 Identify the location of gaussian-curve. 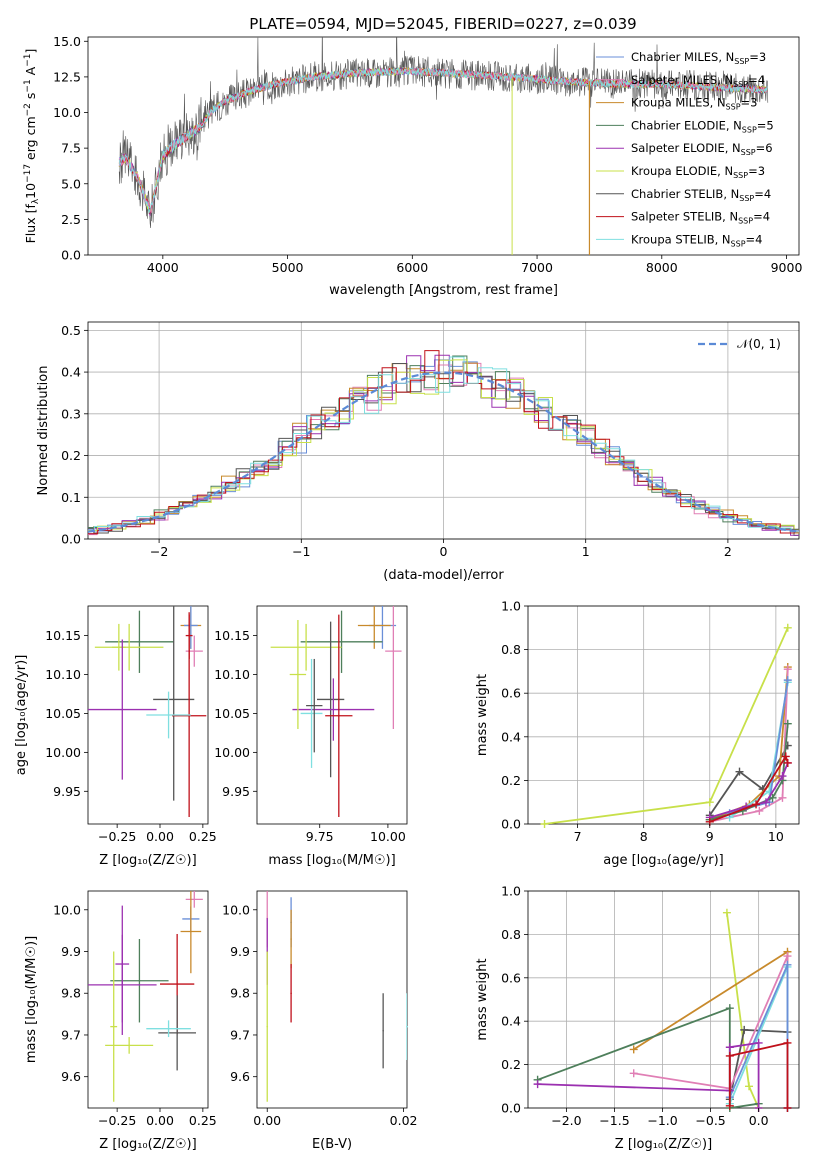
(442, 452).